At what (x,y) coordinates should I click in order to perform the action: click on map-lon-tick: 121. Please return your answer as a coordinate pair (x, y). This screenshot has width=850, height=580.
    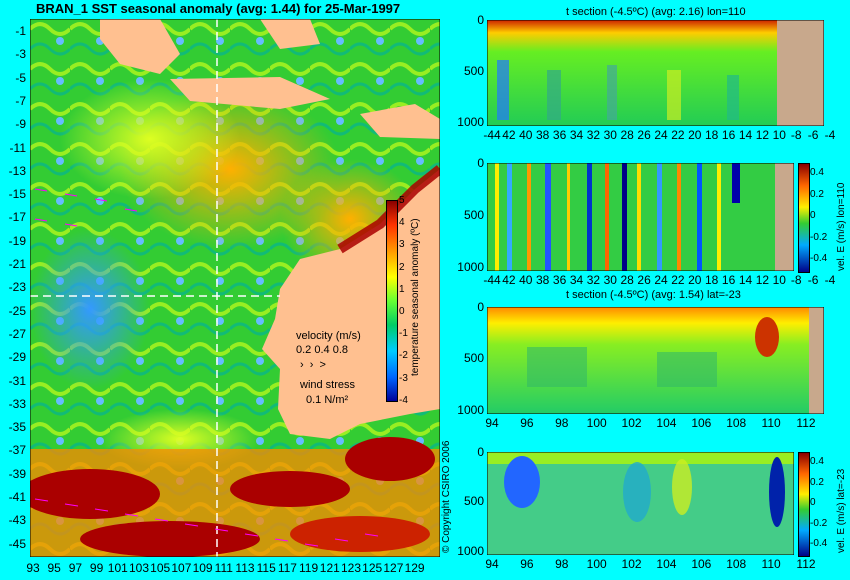
    Looking at the image, I should click on (329, 568).